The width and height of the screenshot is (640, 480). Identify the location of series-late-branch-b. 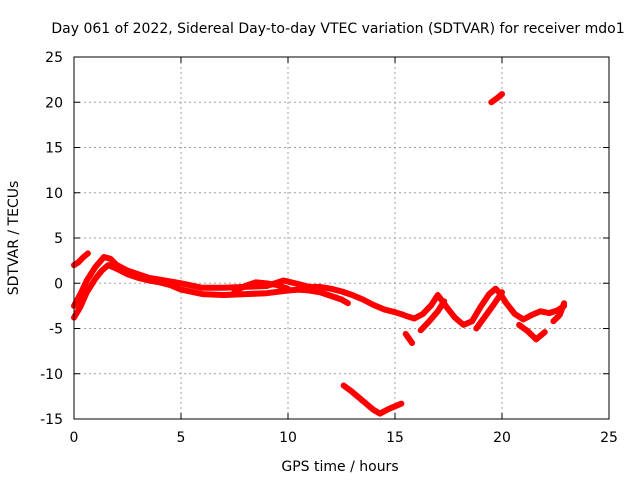
(489, 310).